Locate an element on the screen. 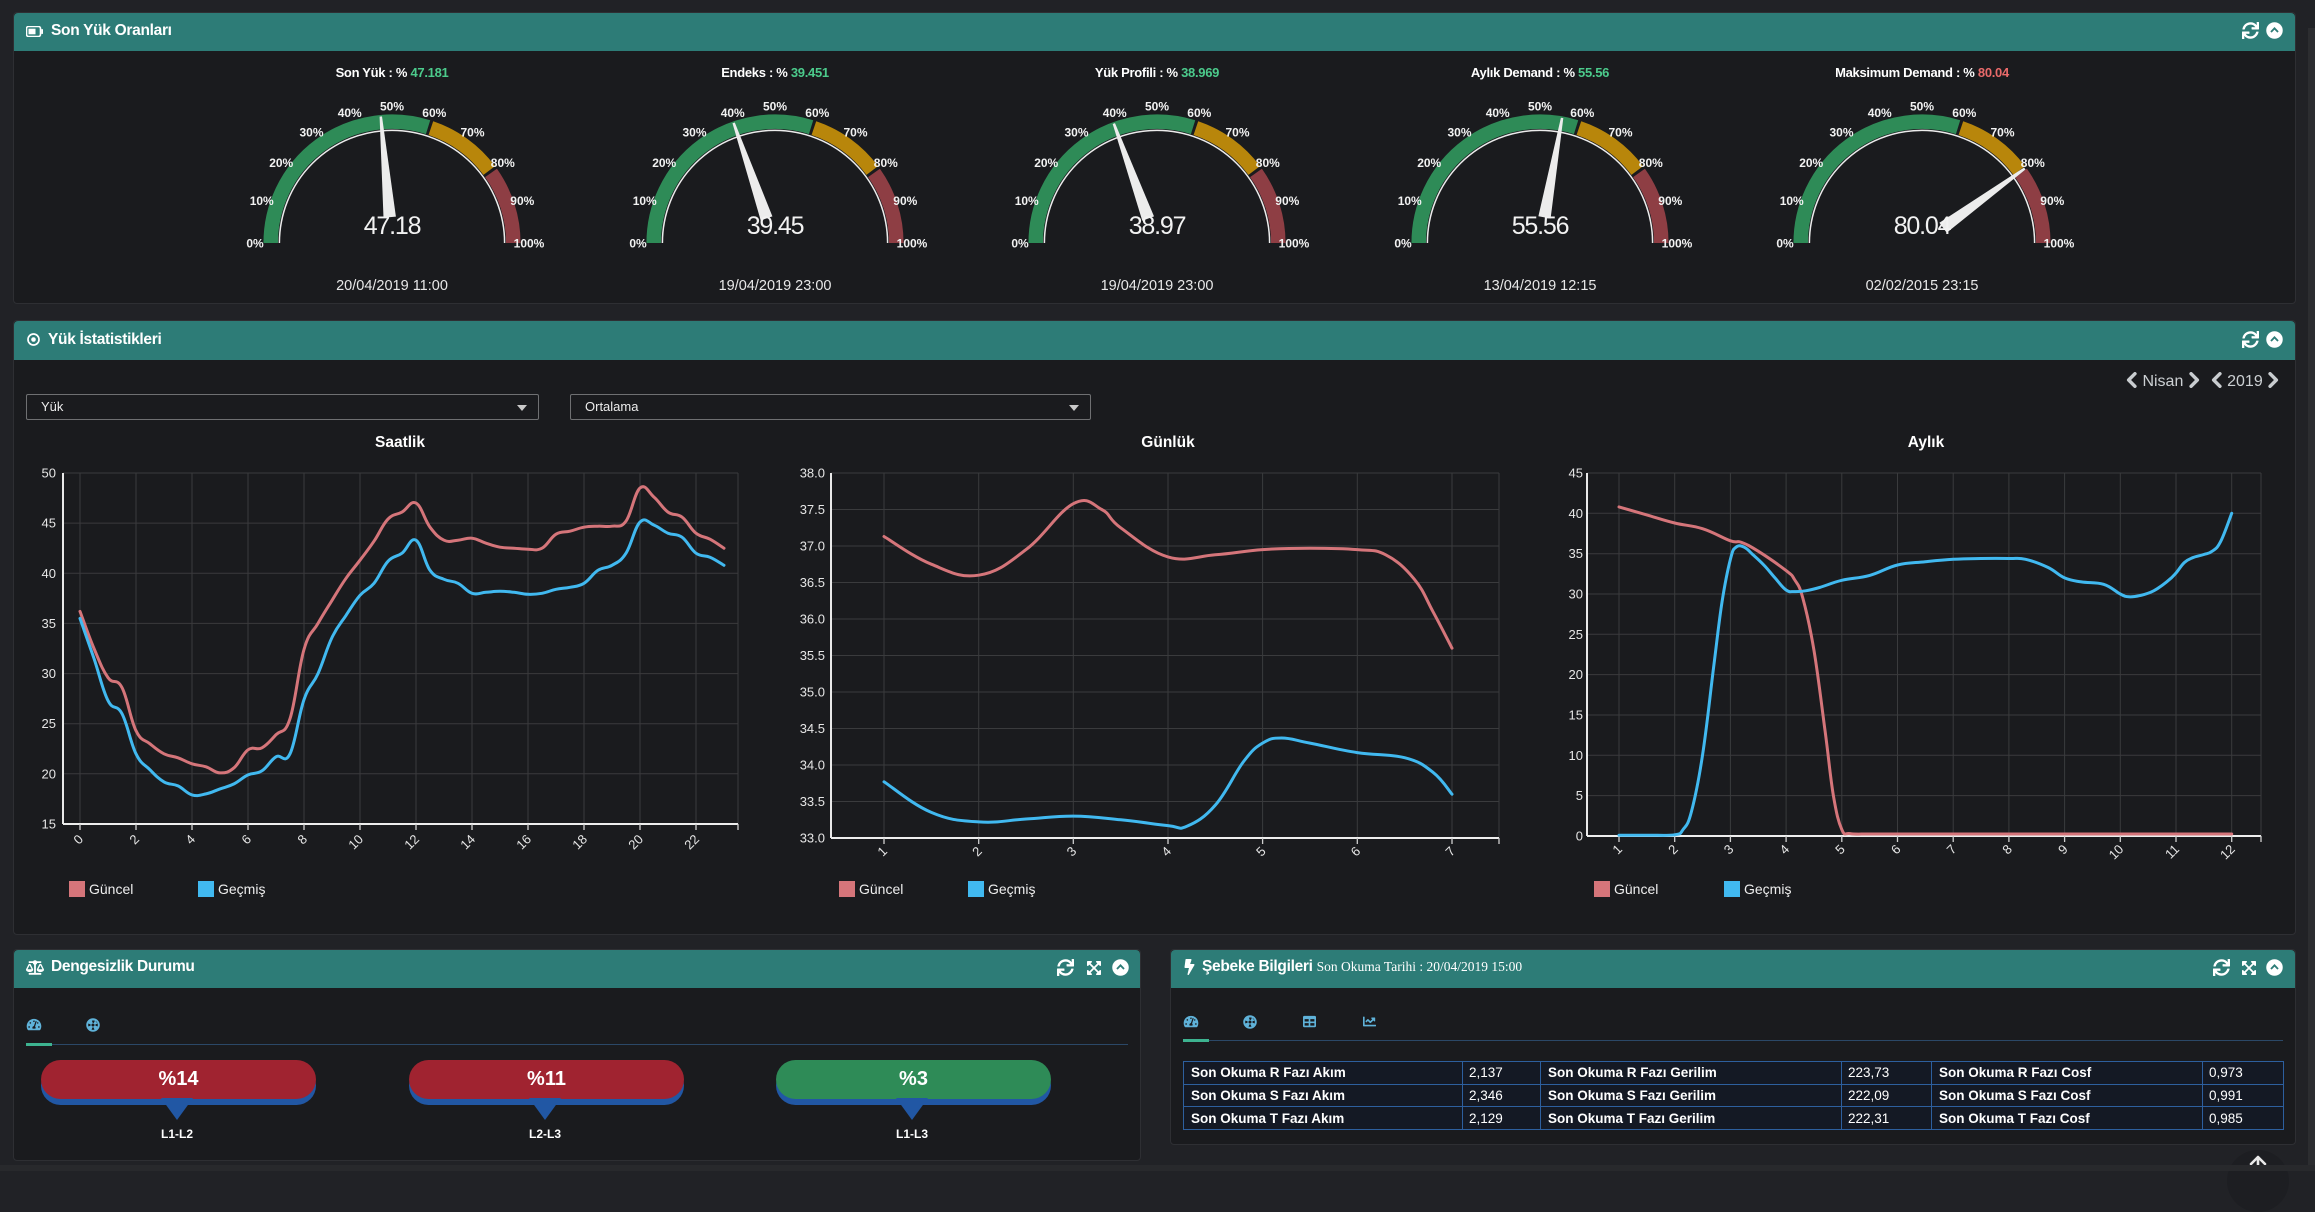  svg-text: 11 is located at coordinates (2172, 852).